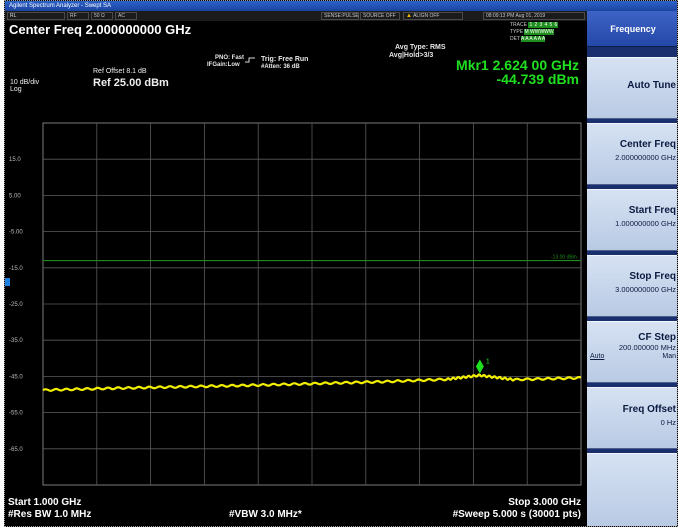 This screenshot has height=531, width=680. What do you see at coordinates (341, 6) in the screenshot?
I see `window-title: Agilent Spectrum Analyzer - Swept SA` at bounding box center [341, 6].